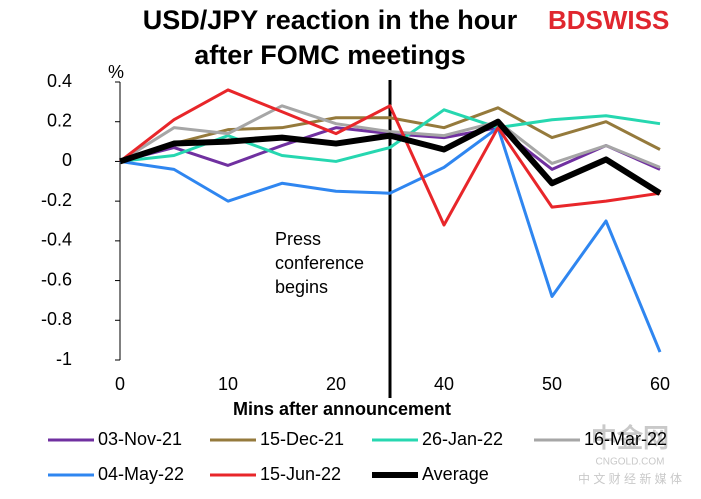 The height and width of the screenshot is (499, 701). I want to click on x-axis-title: Mins after announcement, so click(342, 409).